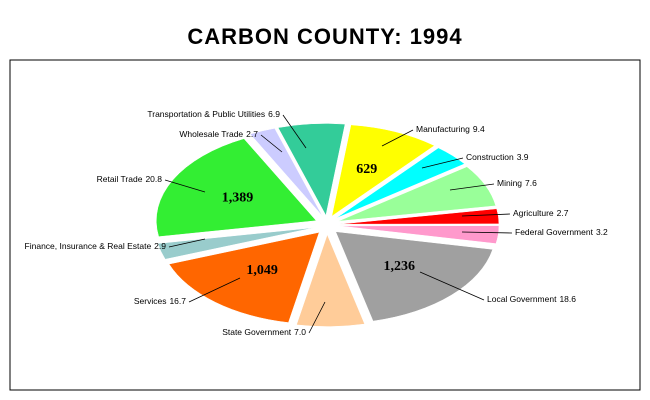 The width and height of the screenshot is (650, 400). I want to click on category-name: Agriculture, so click(533, 213).